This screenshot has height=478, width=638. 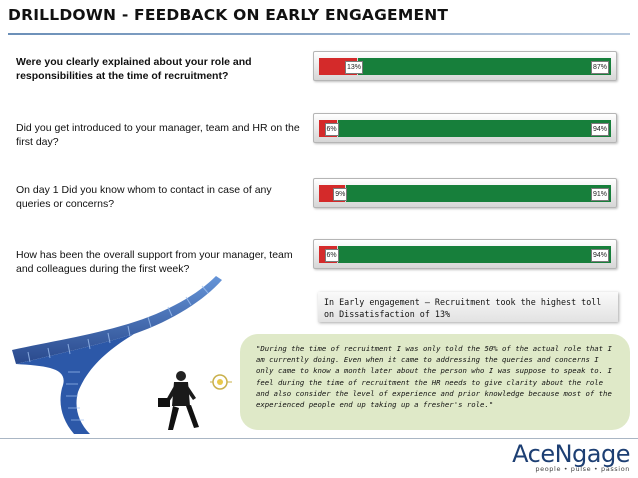 I want to click on businessman-figure, so click(x=178, y=400).